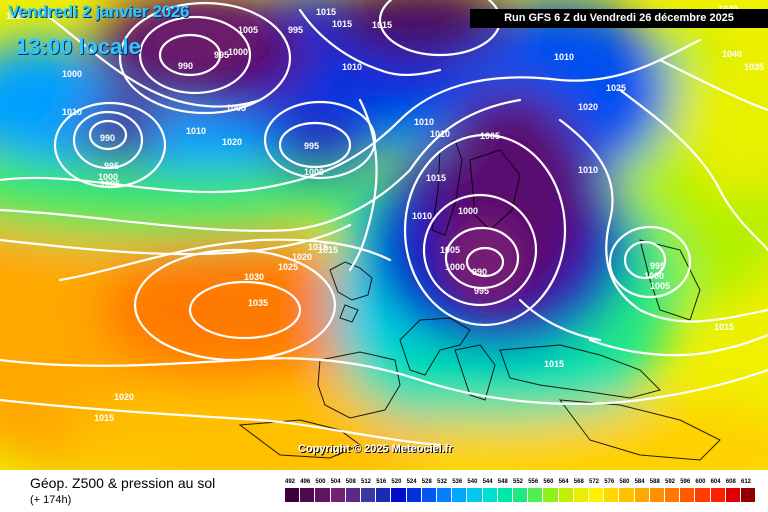  I want to click on forecast-time: 13:00 locale, so click(78, 46).